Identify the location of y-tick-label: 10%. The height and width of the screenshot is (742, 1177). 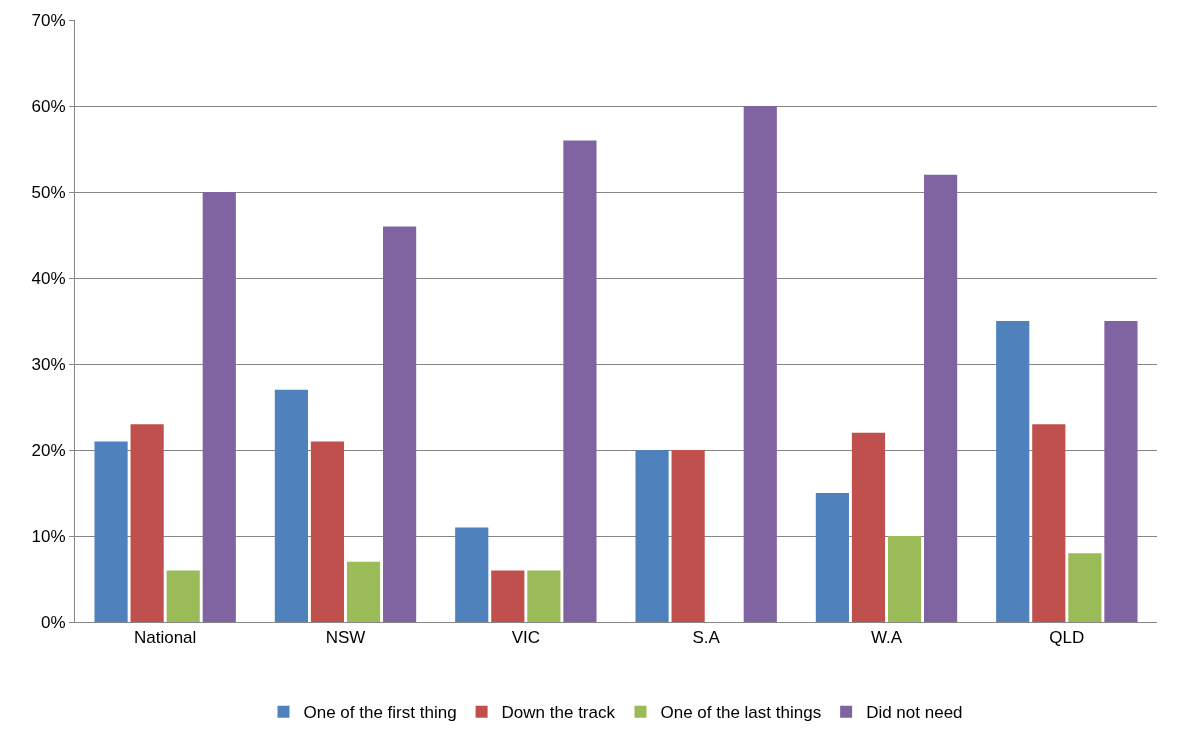
(48, 536).